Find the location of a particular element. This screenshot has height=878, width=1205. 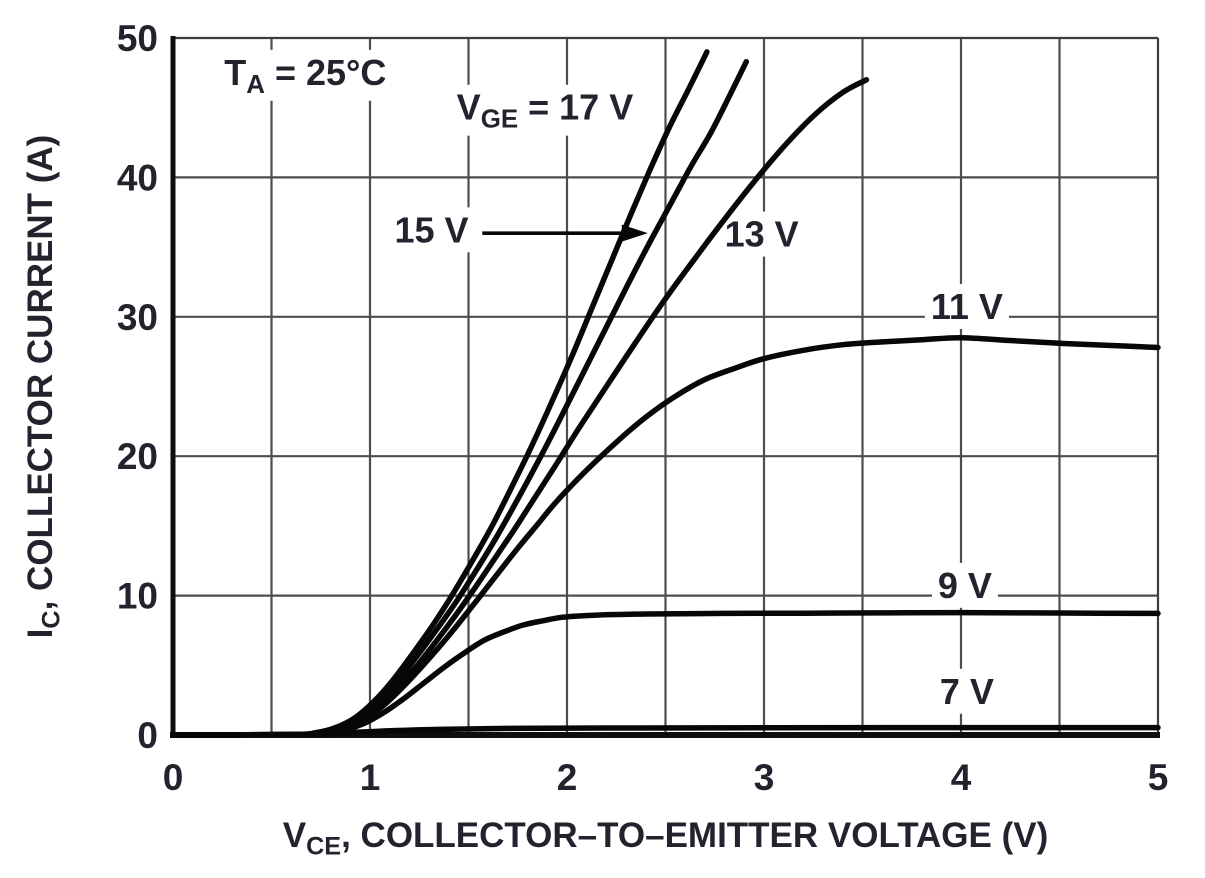

x-tick-label-5: 5 is located at coordinates (1158, 777).